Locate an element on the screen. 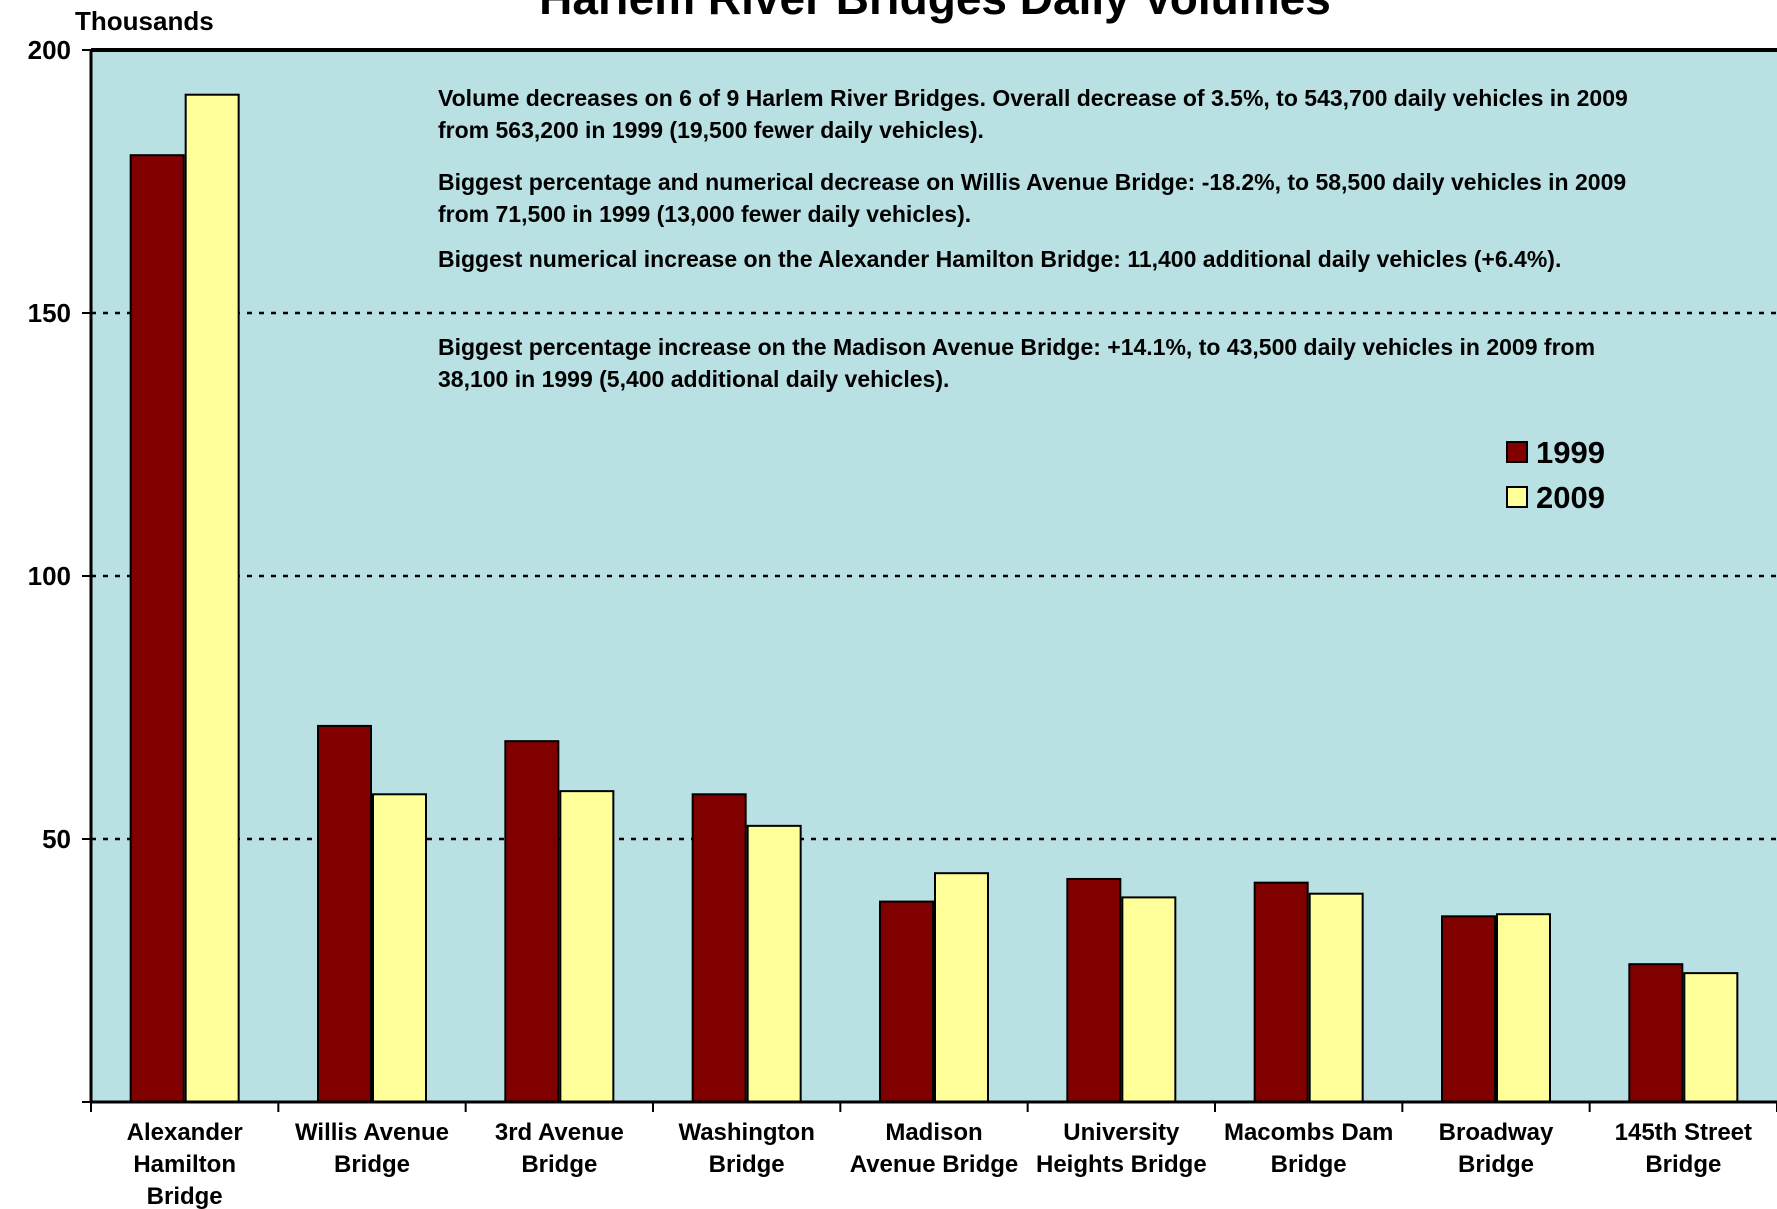 The width and height of the screenshot is (1777, 1209). x-tick-label: Alexander Hamilton Bridge is located at coordinates (184, 1164).